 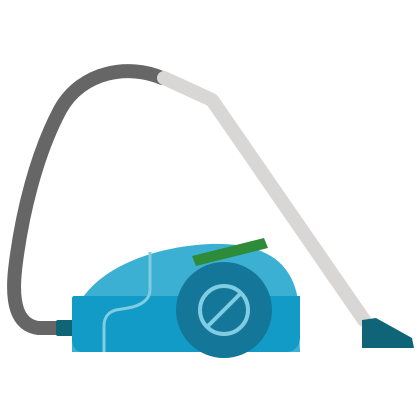 What do you see at coordinates (65, 328) in the screenshot?
I see `hose-connector` at bounding box center [65, 328].